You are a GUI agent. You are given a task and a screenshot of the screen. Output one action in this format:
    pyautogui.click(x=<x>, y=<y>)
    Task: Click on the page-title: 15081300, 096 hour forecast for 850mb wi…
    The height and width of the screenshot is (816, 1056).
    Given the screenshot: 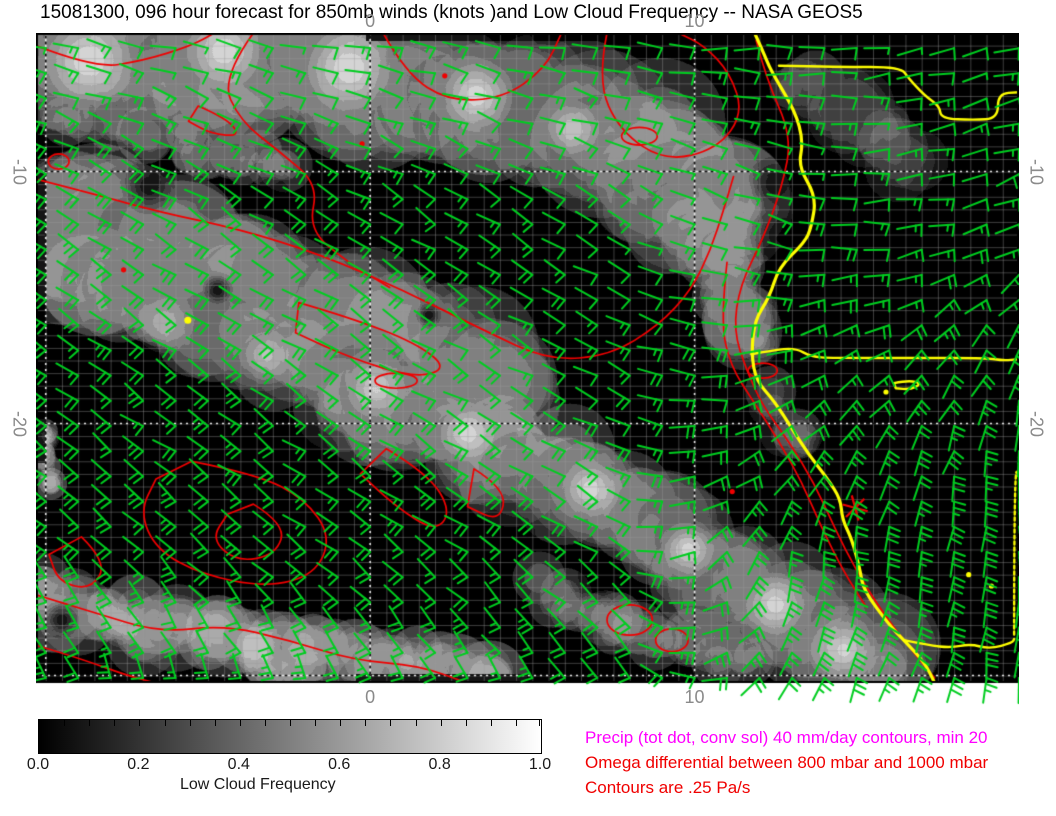 What is the action you would take?
    pyautogui.click(x=451, y=12)
    